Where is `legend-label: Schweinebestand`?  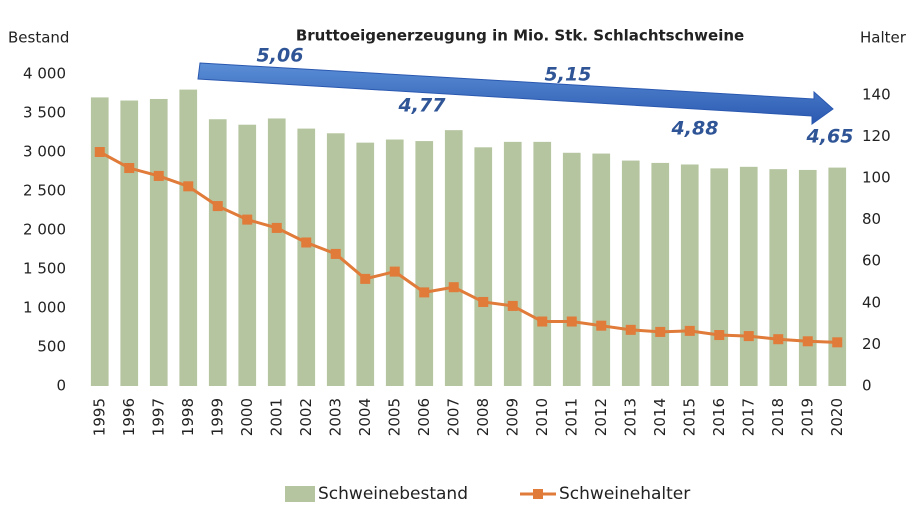 legend-label: Schweinebestand is located at coordinates (393, 494).